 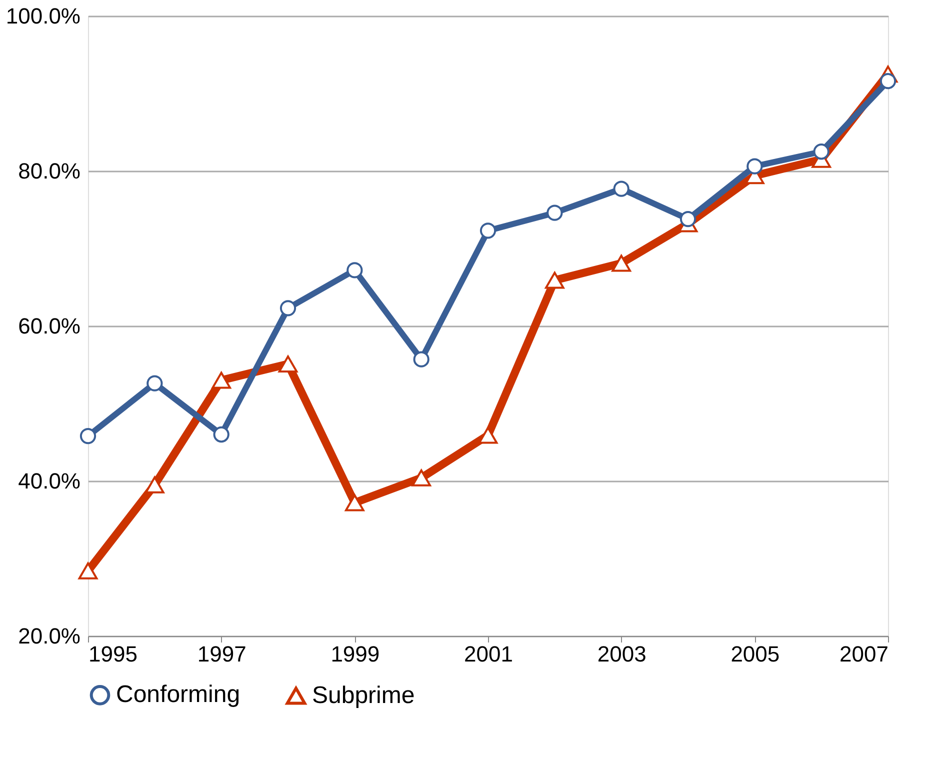 I want to click on x-tick-label: 2007, so click(x=864, y=654).